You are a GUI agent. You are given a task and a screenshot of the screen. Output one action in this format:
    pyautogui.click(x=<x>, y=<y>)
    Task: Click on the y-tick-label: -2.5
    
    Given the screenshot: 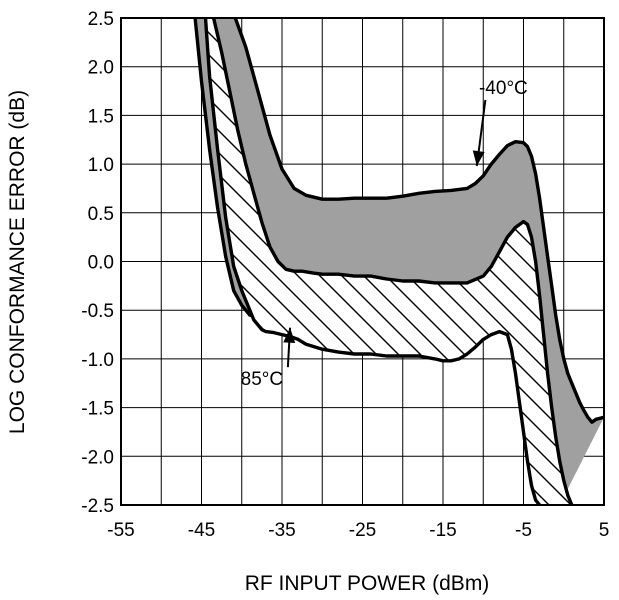 What is the action you would take?
    pyautogui.click(x=97, y=506)
    